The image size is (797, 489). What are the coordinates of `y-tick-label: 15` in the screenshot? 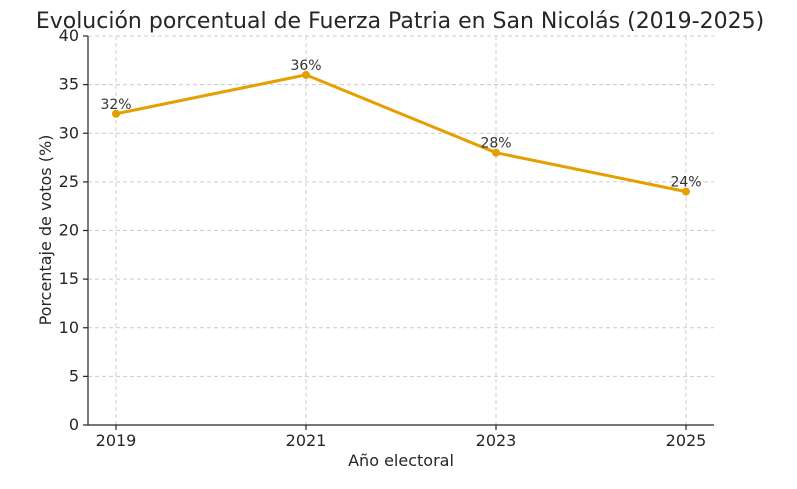 It's located at (69, 278).